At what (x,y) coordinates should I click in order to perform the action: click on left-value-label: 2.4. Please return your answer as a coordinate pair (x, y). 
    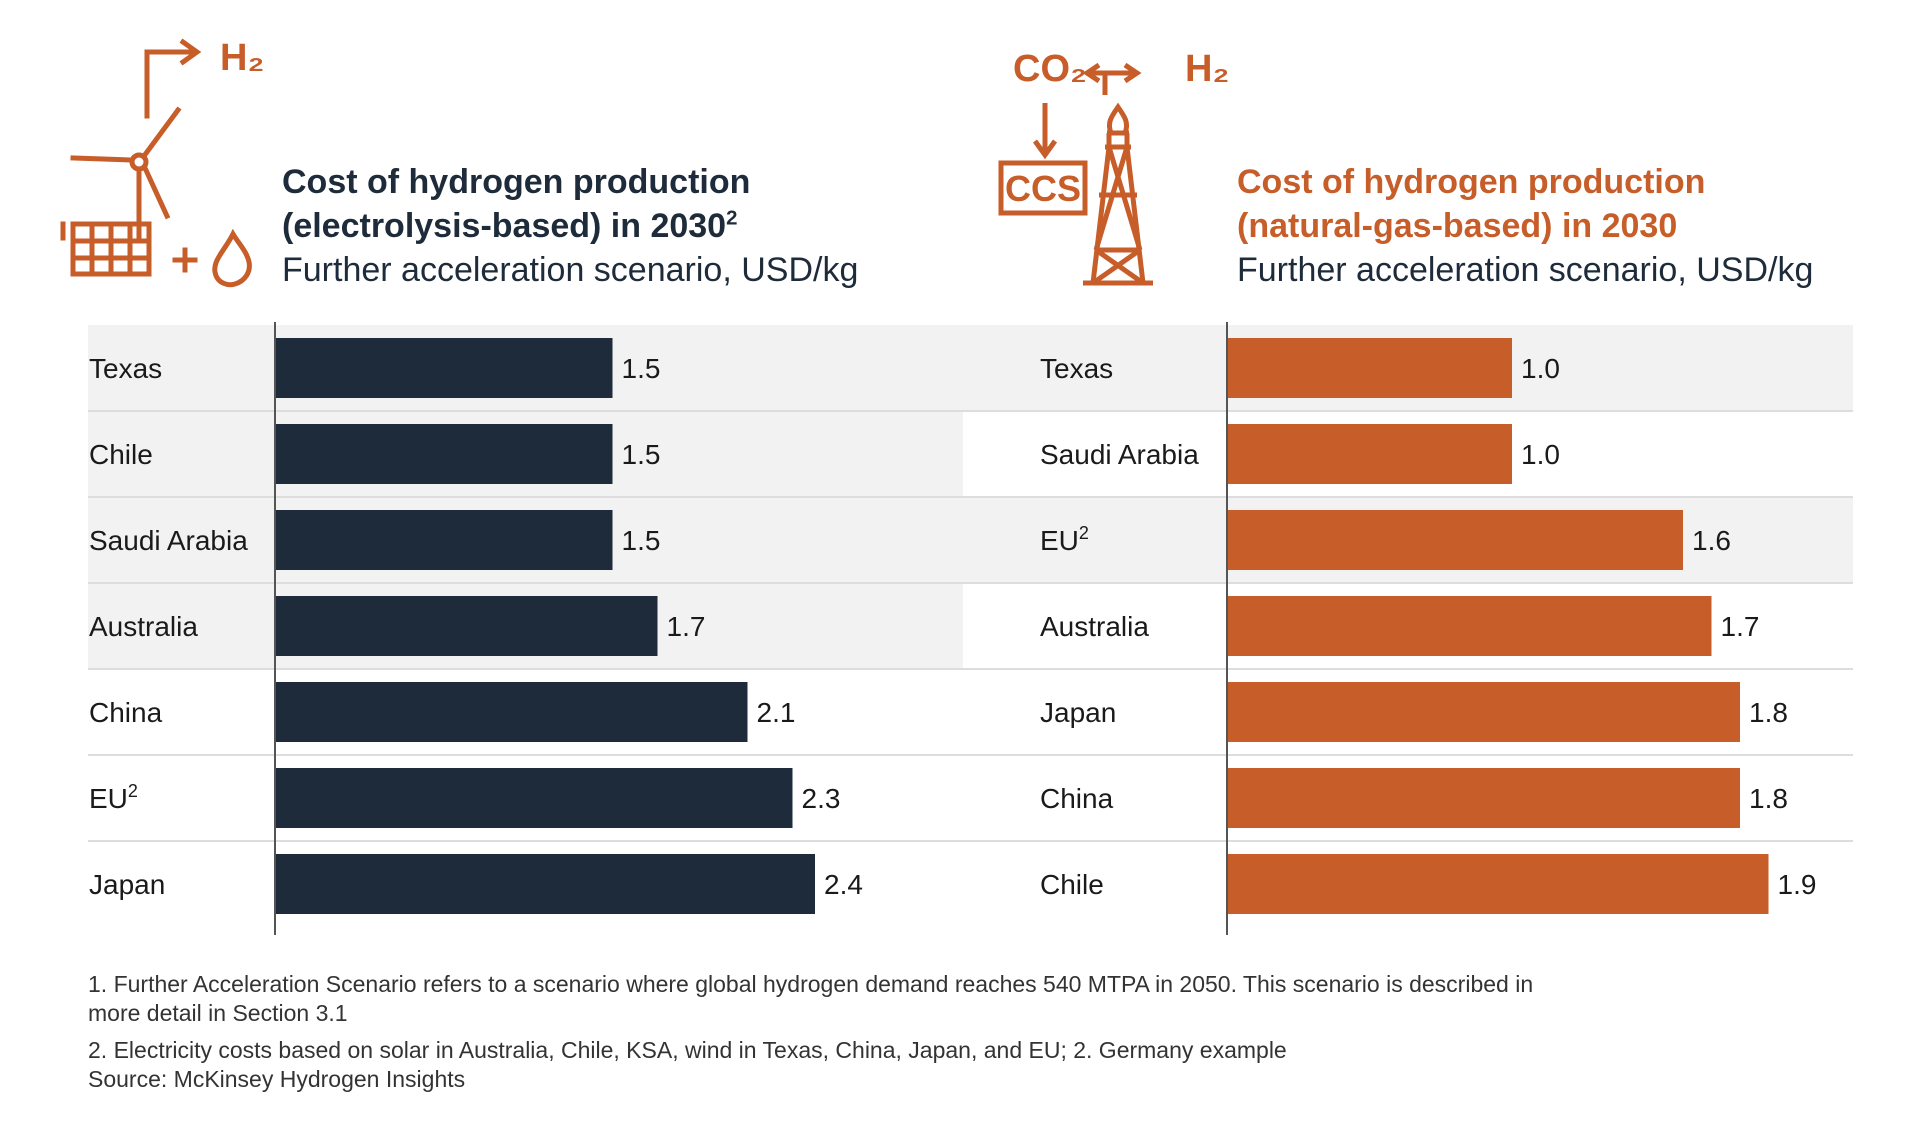
    Looking at the image, I should click on (843, 884).